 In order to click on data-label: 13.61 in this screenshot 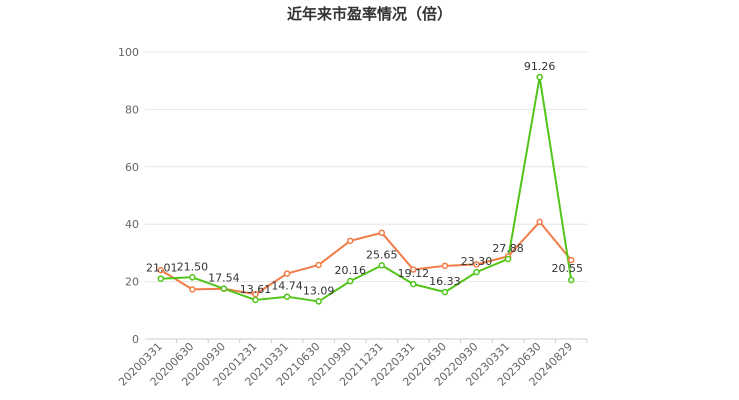, I will do `click(256, 289)`.